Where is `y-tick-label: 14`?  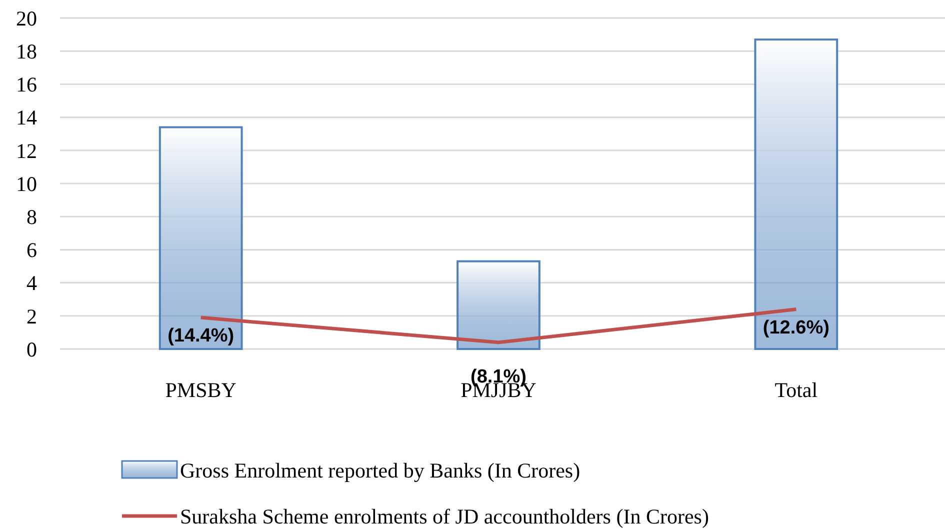 y-tick-label: 14 is located at coordinates (27, 118).